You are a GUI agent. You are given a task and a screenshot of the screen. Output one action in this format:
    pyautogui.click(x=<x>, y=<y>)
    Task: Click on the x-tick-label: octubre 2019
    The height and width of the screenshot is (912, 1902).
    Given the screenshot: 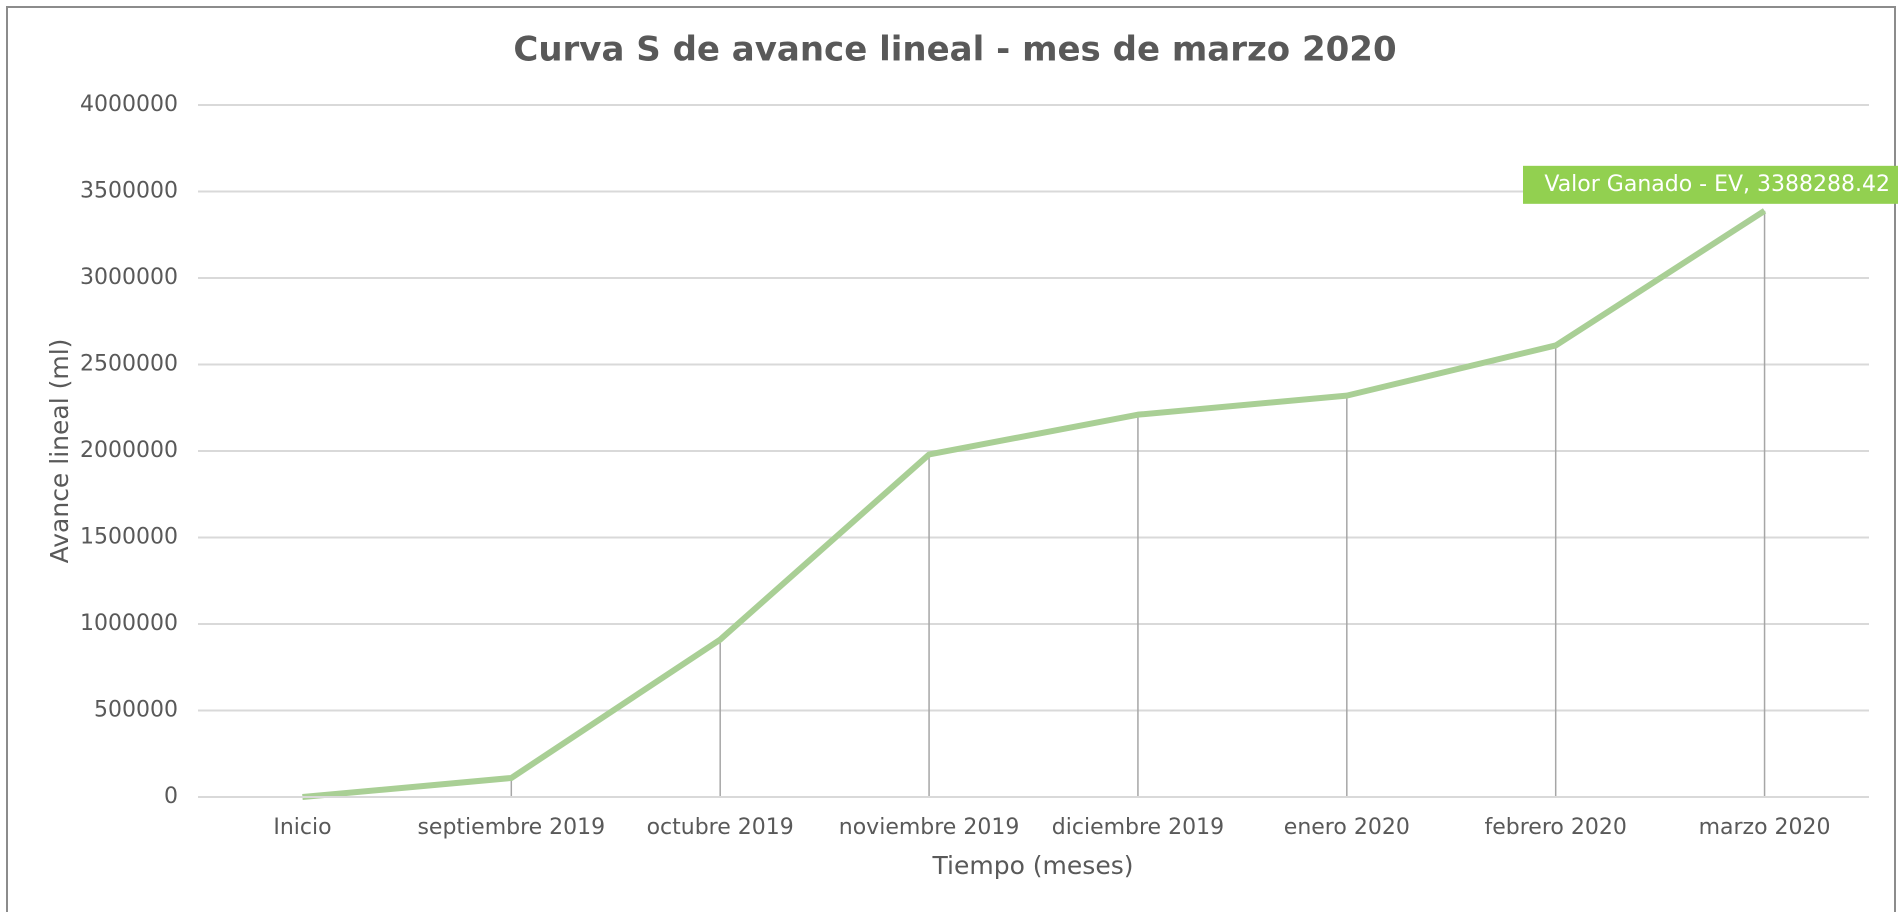 What is the action you would take?
    pyautogui.click(x=720, y=827)
    